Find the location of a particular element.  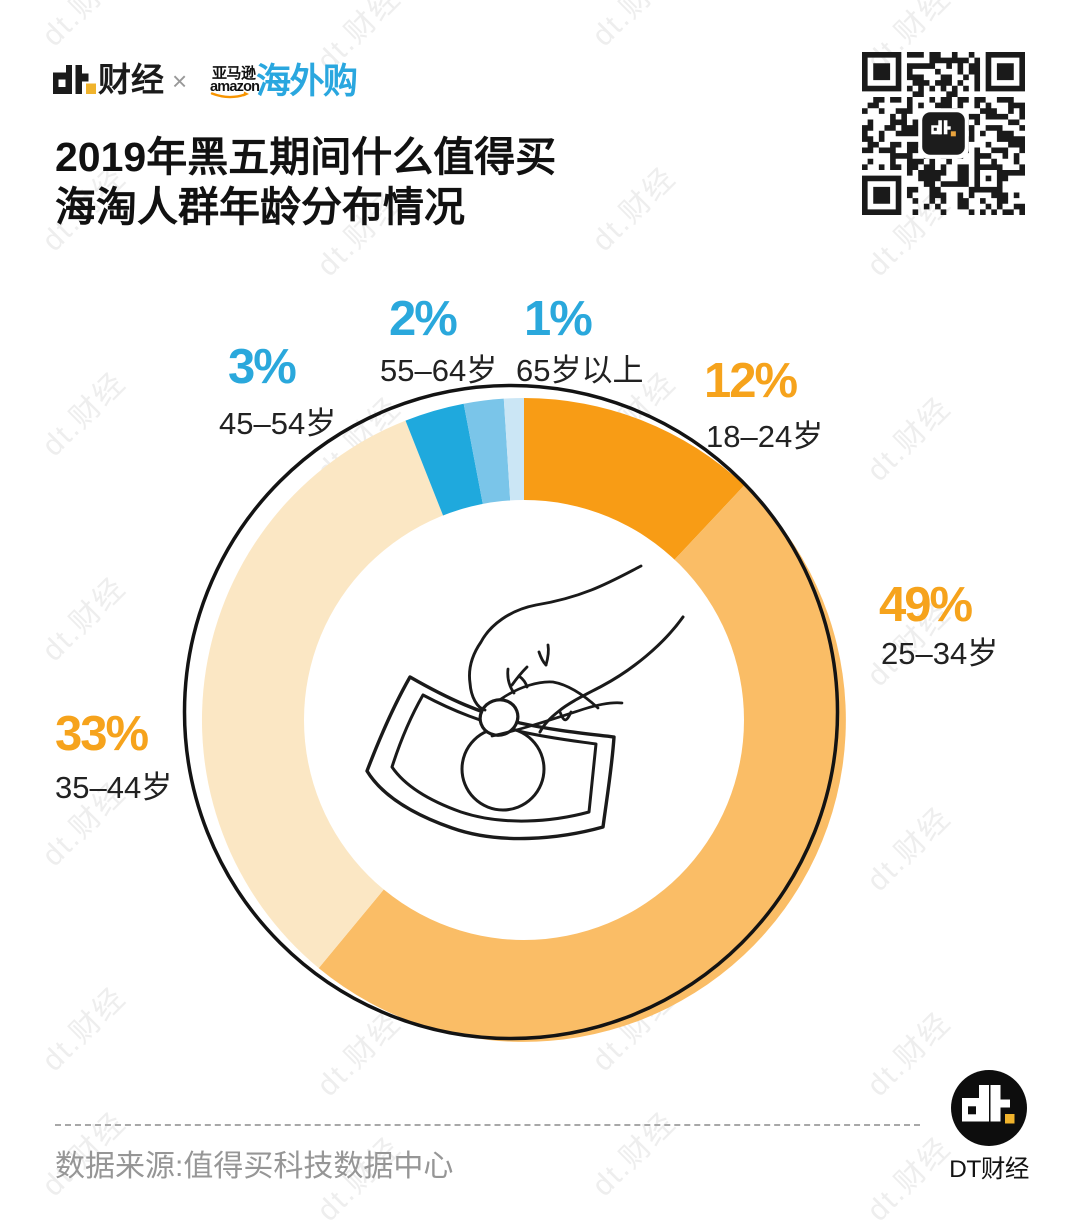

svg-text: DT财经 is located at coordinates (989, 1169).